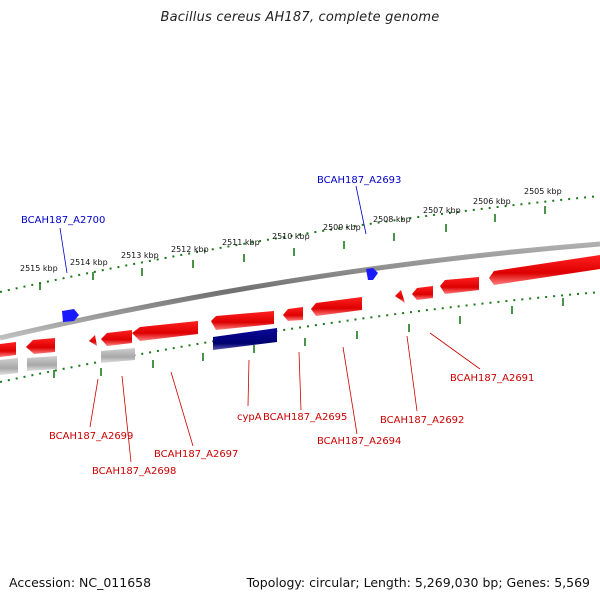 The width and height of the screenshot is (600, 600). I want to click on kbp-label: 2511 kbp, so click(241, 242).